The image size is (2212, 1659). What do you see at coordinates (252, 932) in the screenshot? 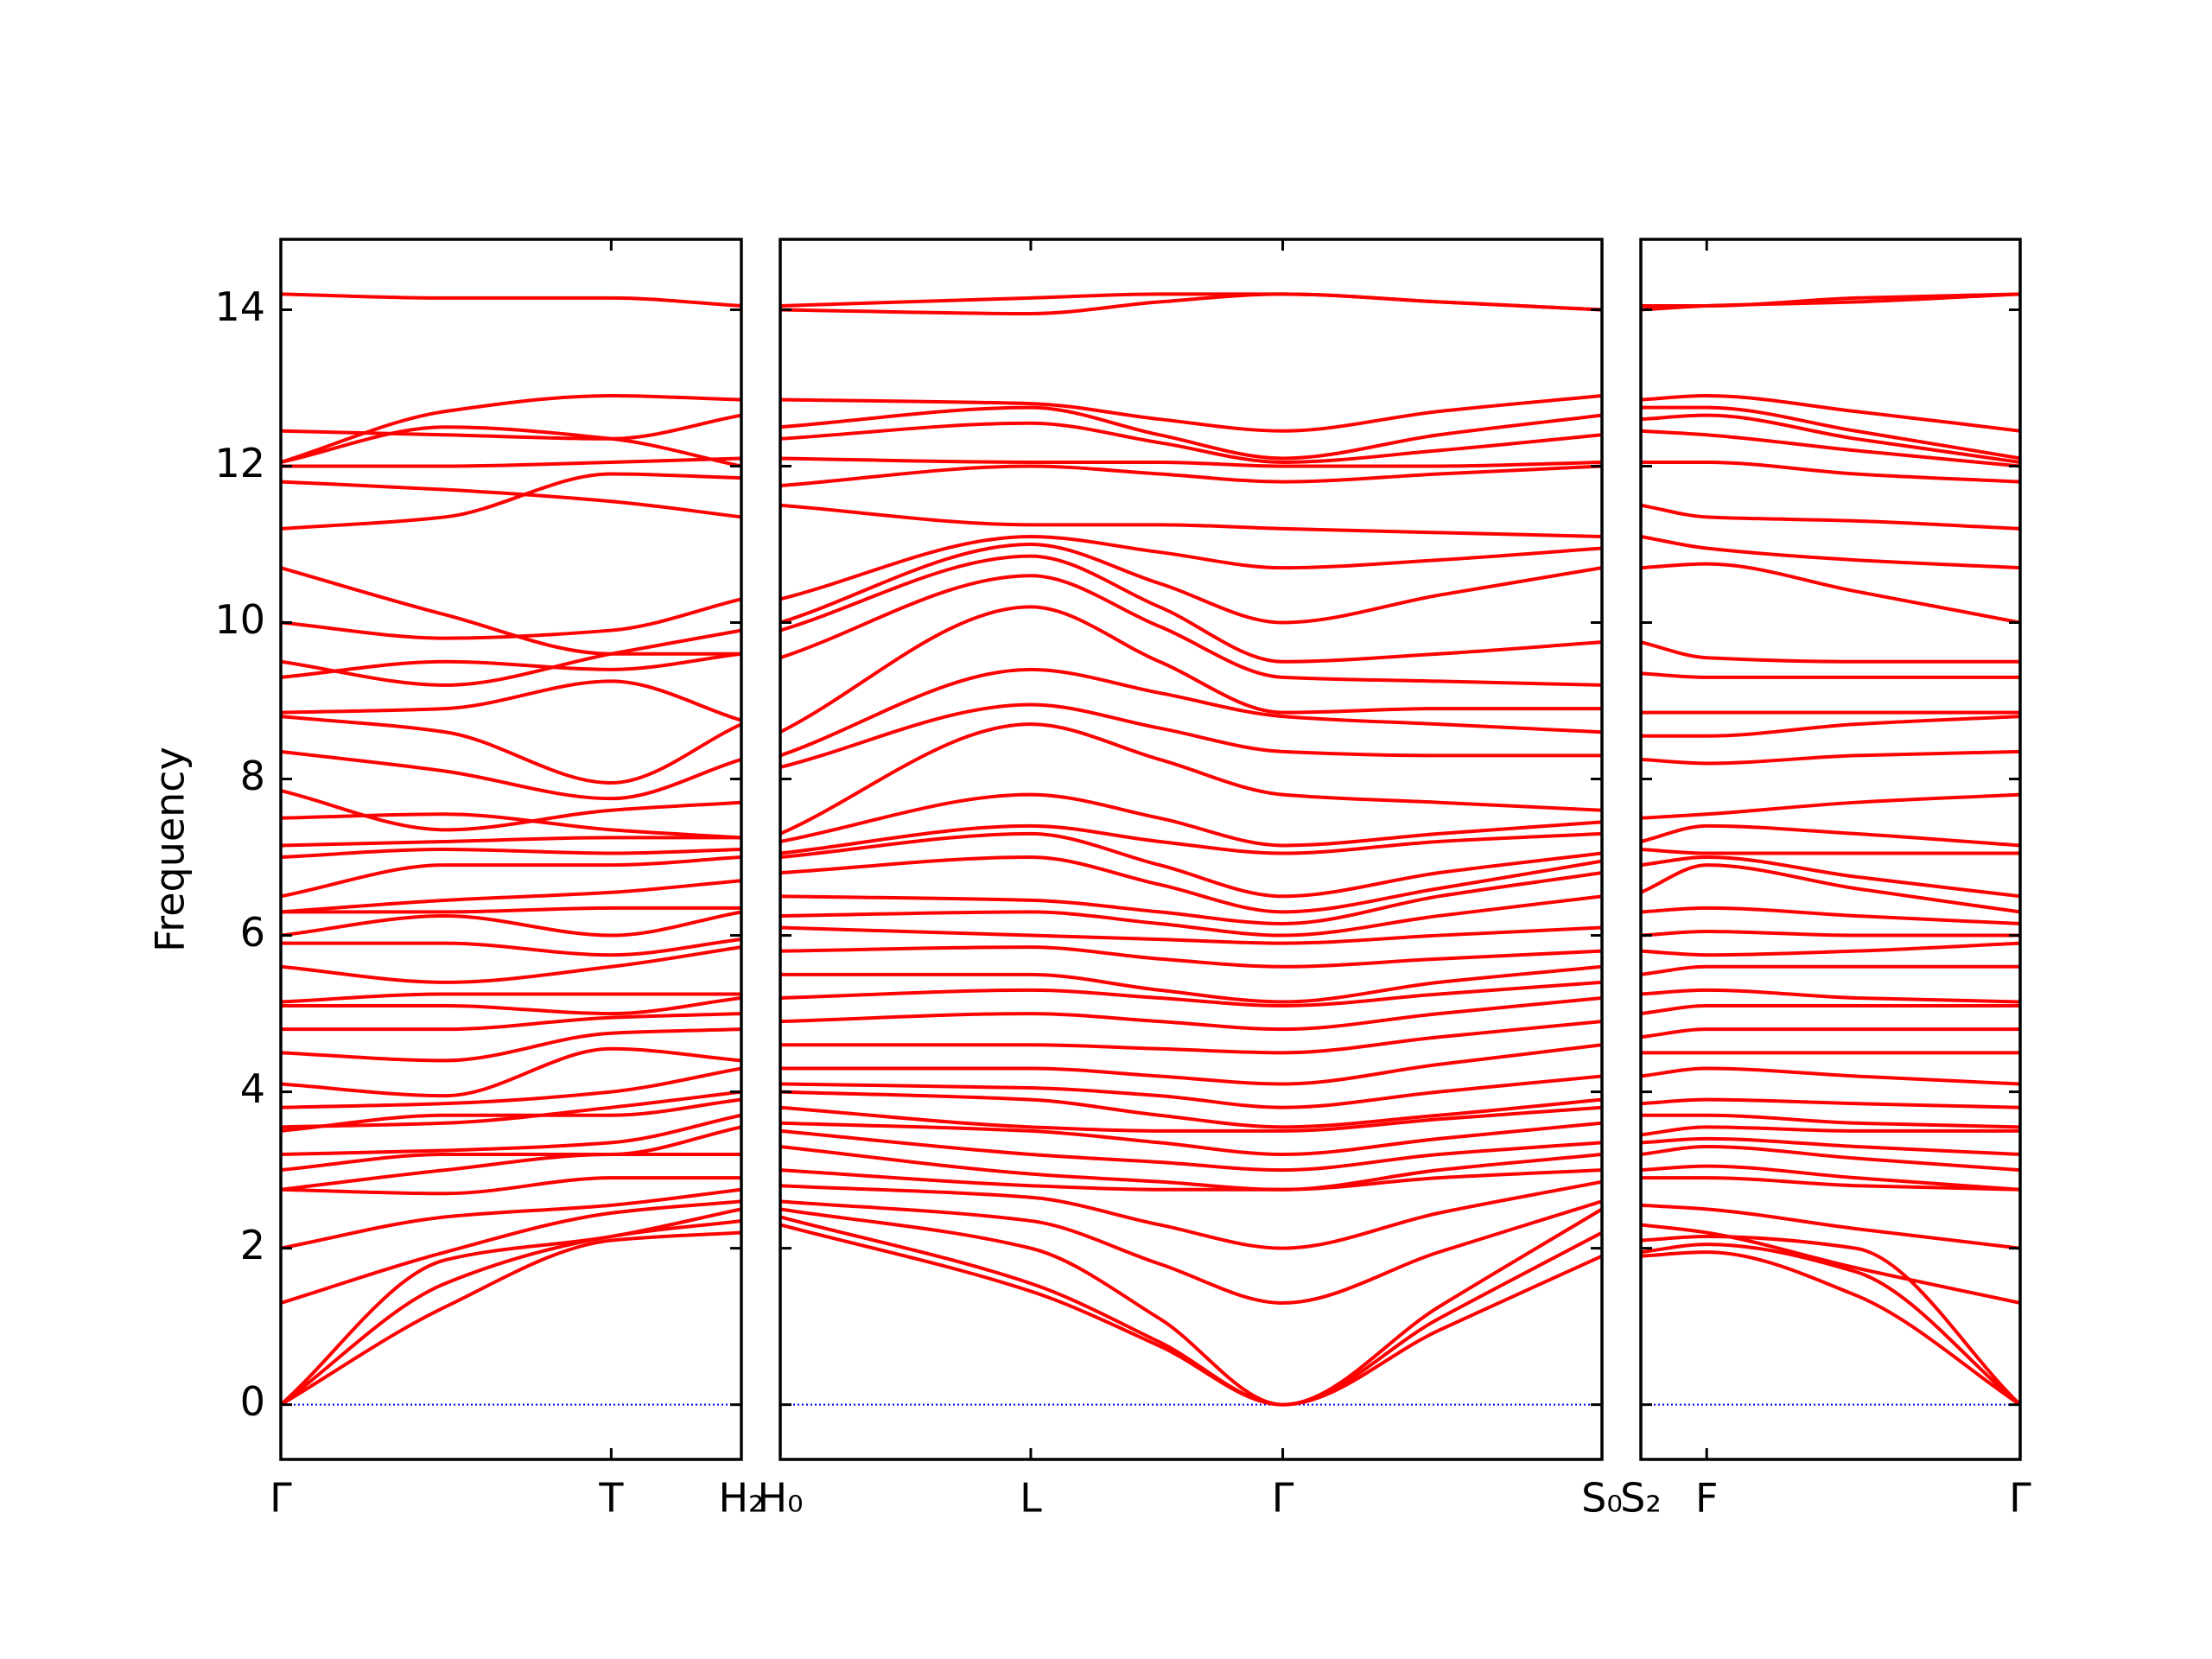
I see `y-tick-label: 6` at bounding box center [252, 932].